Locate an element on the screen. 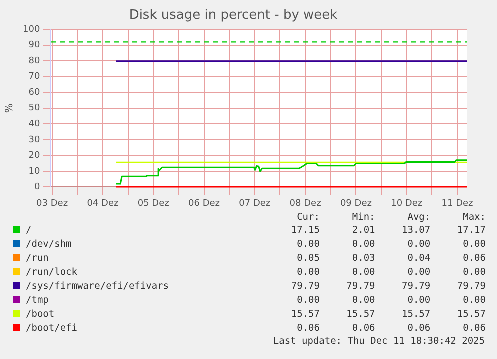  text: Min: is located at coordinates (363, 217).